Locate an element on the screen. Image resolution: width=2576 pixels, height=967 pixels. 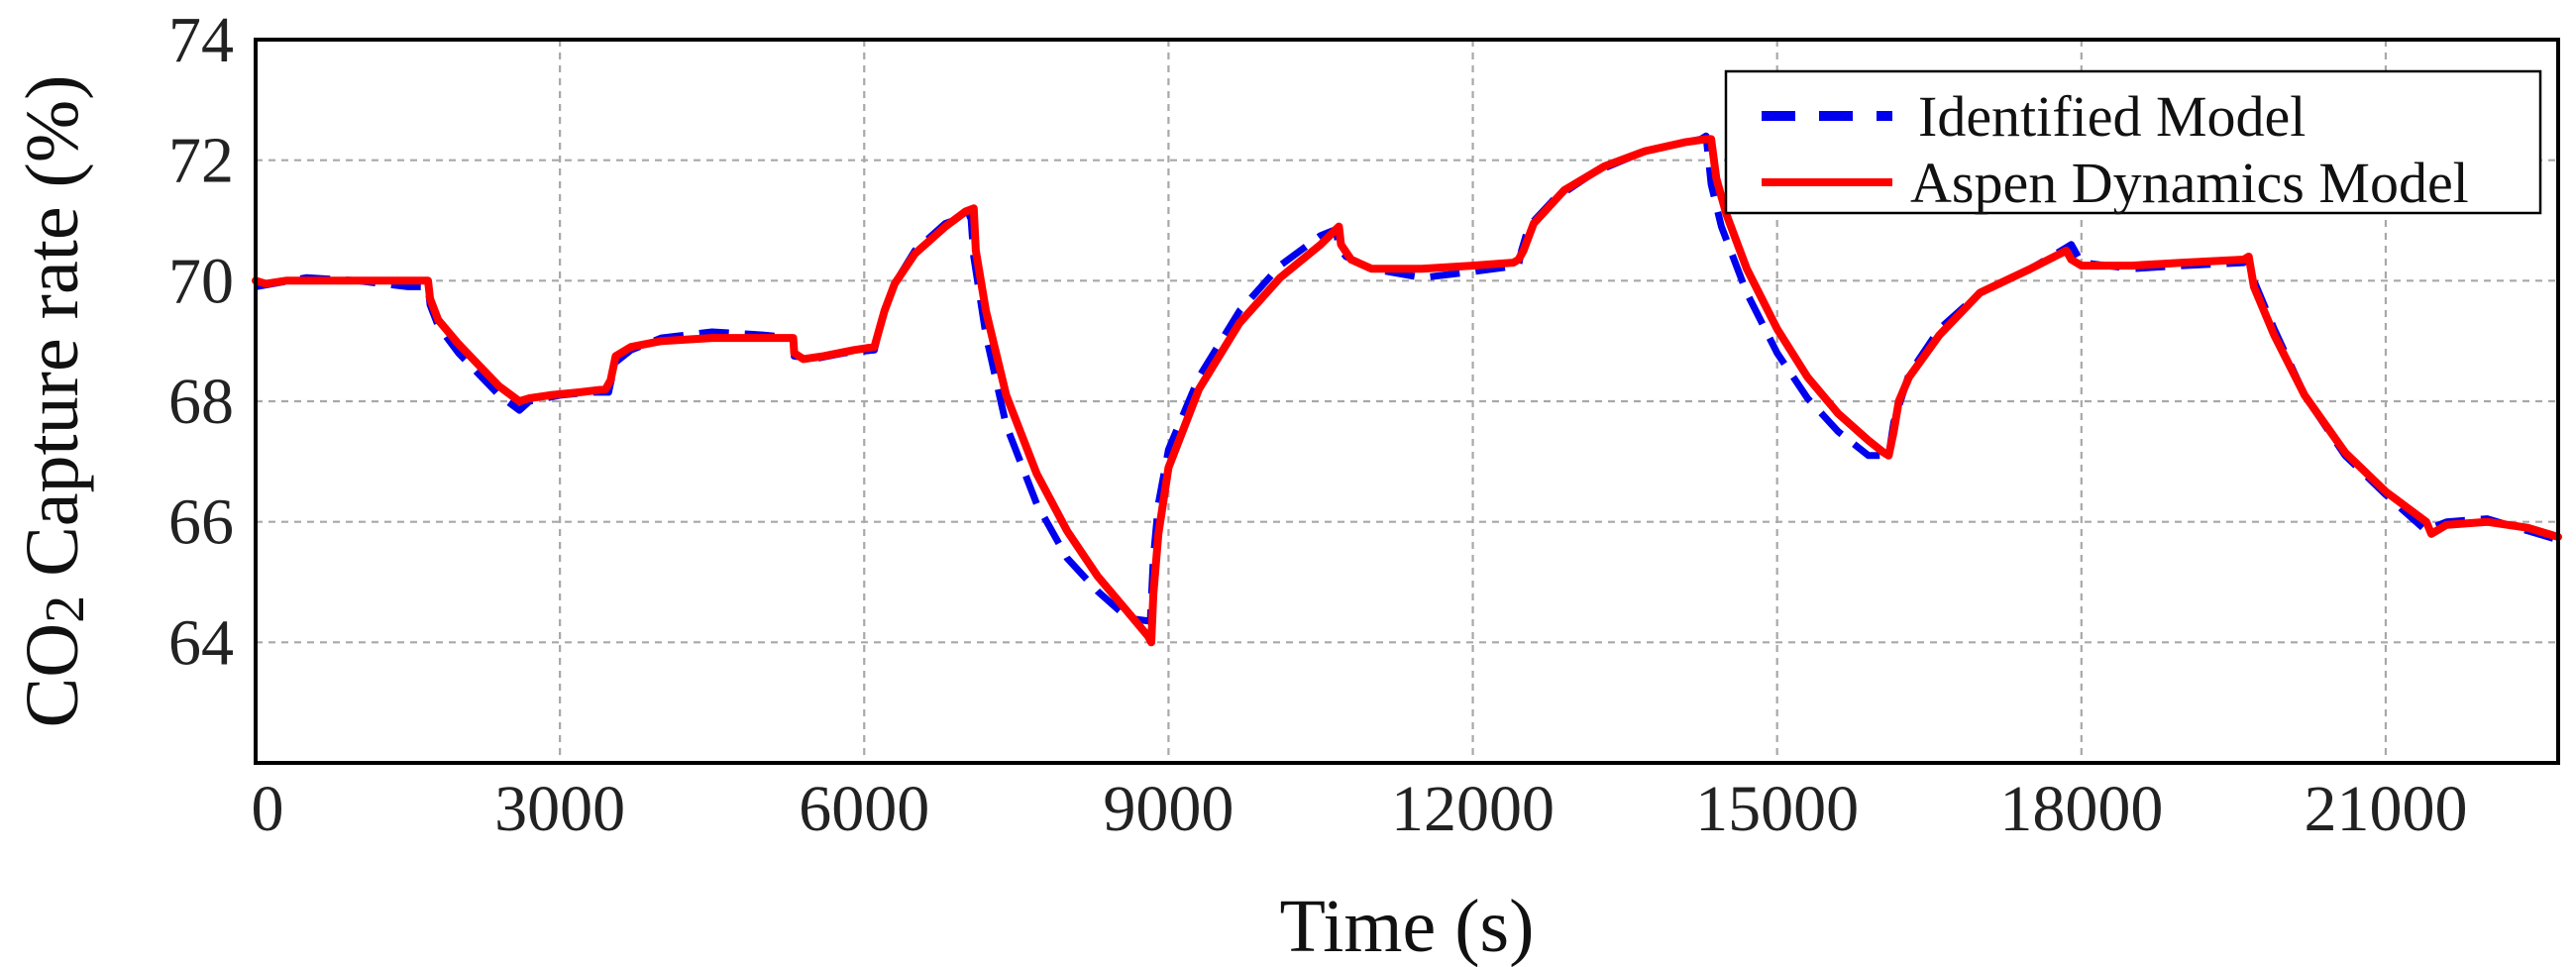
y-axis-title-part-1: CO is located at coordinates (52, 675).